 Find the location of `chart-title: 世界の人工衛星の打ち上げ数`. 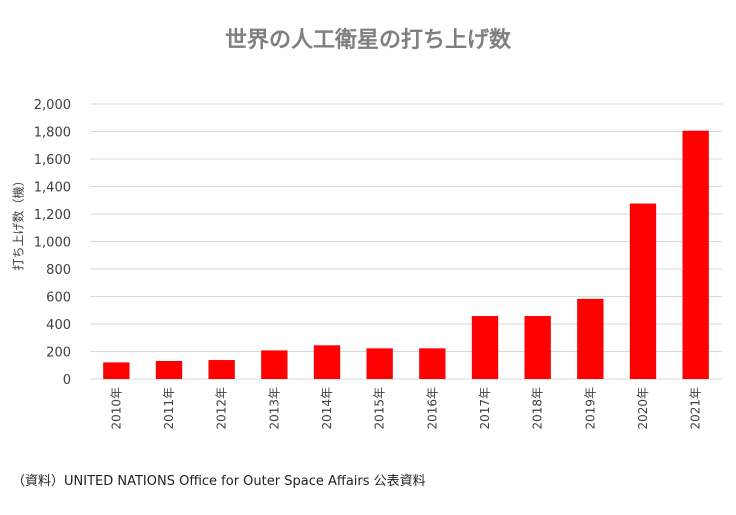

chart-title: 世界の人工衛星の打ち上げ数 is located at coordinates (367, 40).